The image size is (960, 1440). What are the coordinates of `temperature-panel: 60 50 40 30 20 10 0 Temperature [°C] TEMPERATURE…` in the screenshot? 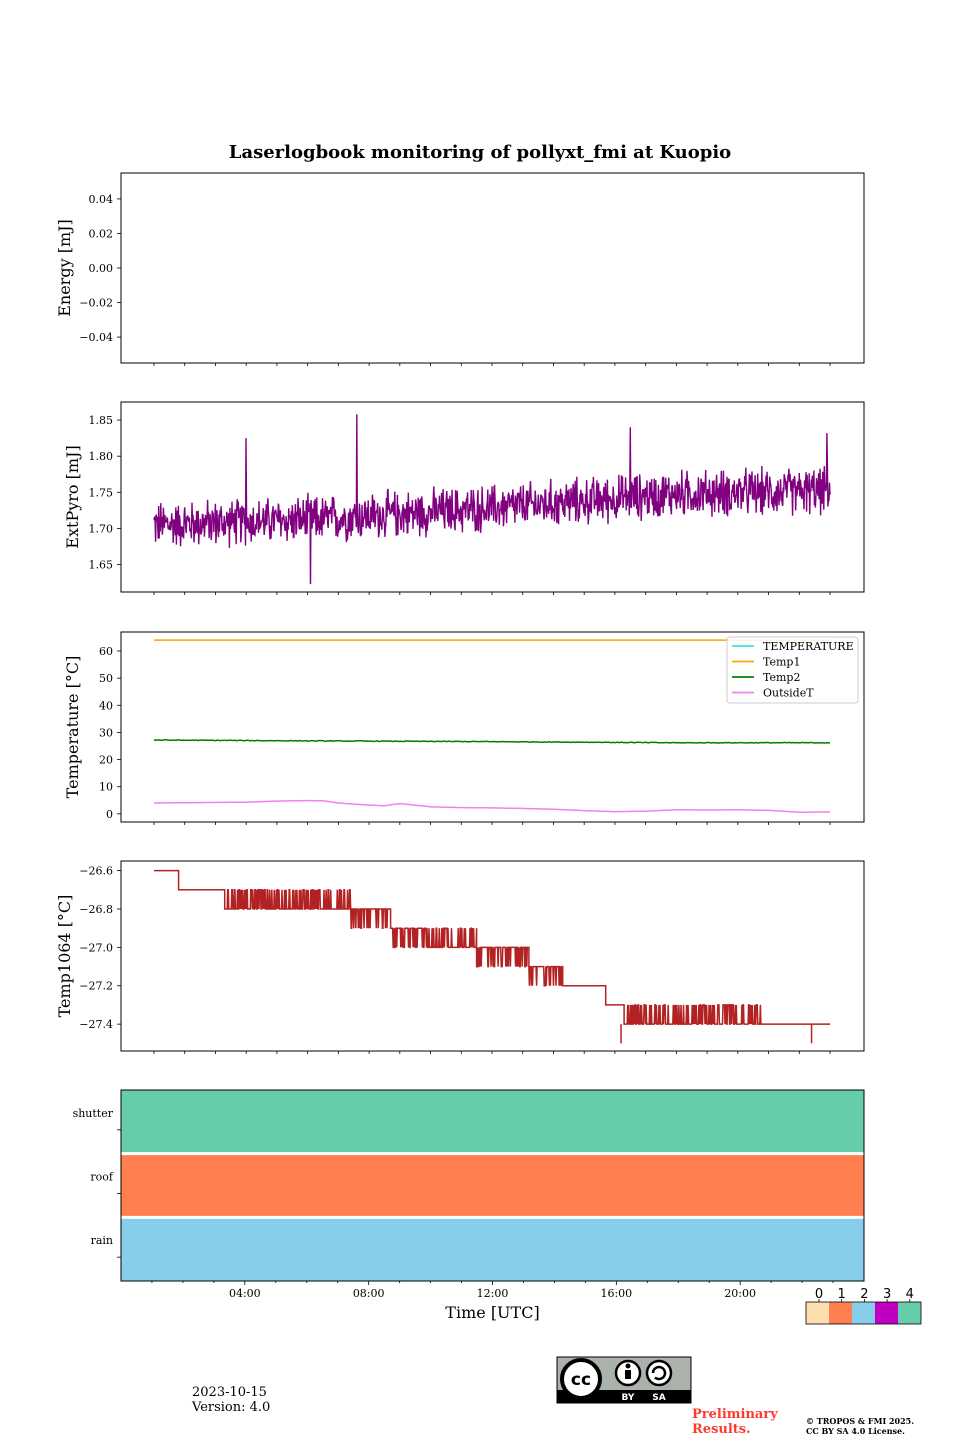 It's located at (464, 728).